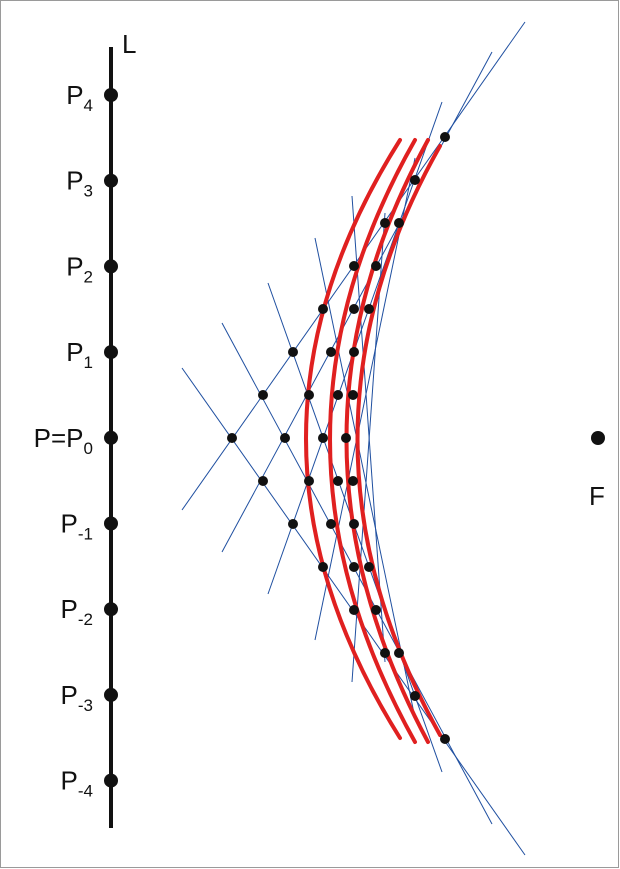 This screenshot has width=620, height=869. What do you see at coordinates (77, 697) in the screenshot?
I see `directrix-point-label: P-3` at bounding box center [77, 697].